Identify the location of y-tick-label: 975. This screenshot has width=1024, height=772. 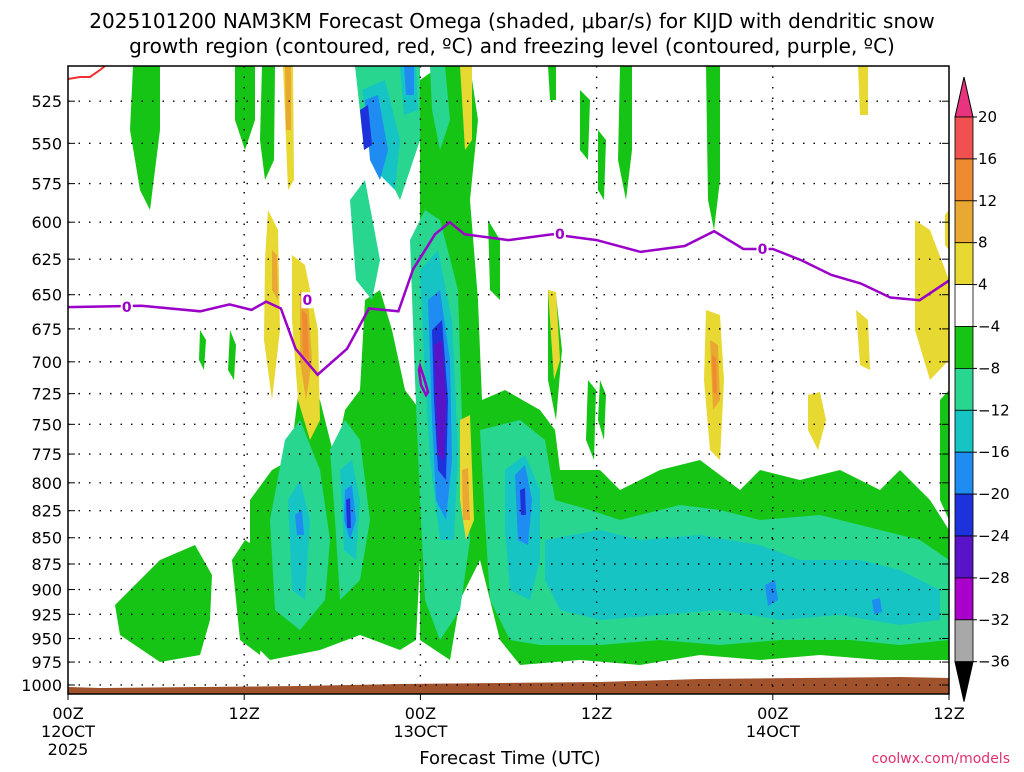
(46, 662).